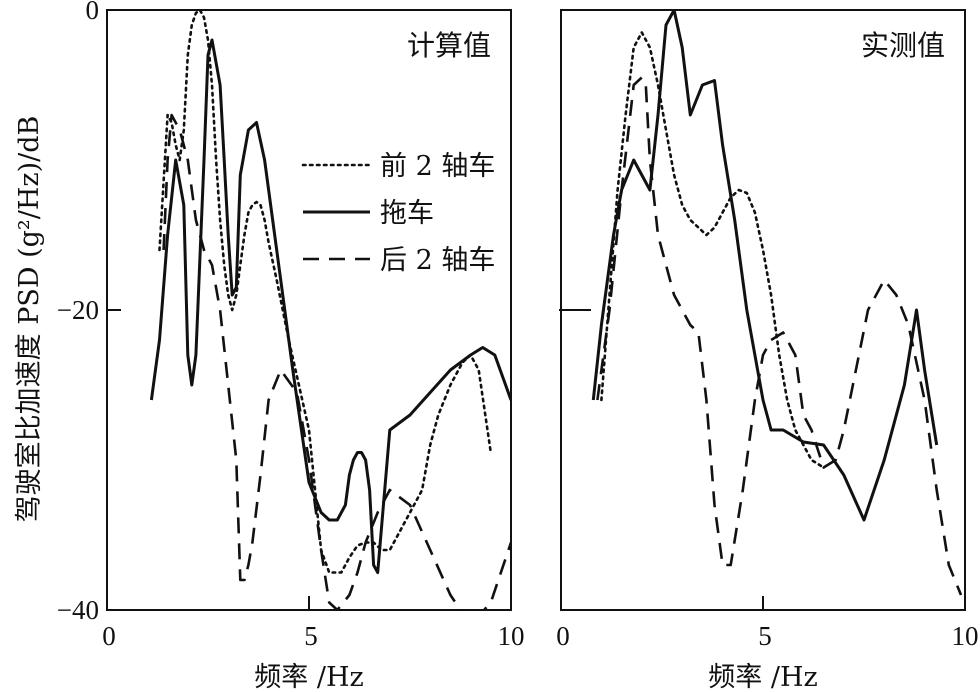 This screenshot has height=692, width=980. Describe the element at coordinates (29, 319) in the screenshot. I see `y-axis-title: 驾驶室比加速度 PSD (g²/Hz)/dB` at that location.